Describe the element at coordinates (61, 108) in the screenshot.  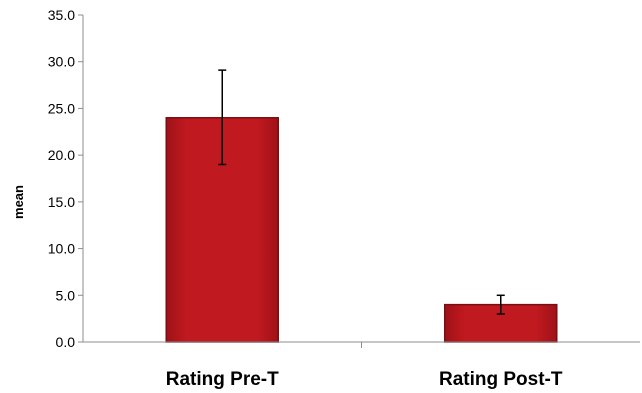
I see `y-tick-label: 25.0` at that location.